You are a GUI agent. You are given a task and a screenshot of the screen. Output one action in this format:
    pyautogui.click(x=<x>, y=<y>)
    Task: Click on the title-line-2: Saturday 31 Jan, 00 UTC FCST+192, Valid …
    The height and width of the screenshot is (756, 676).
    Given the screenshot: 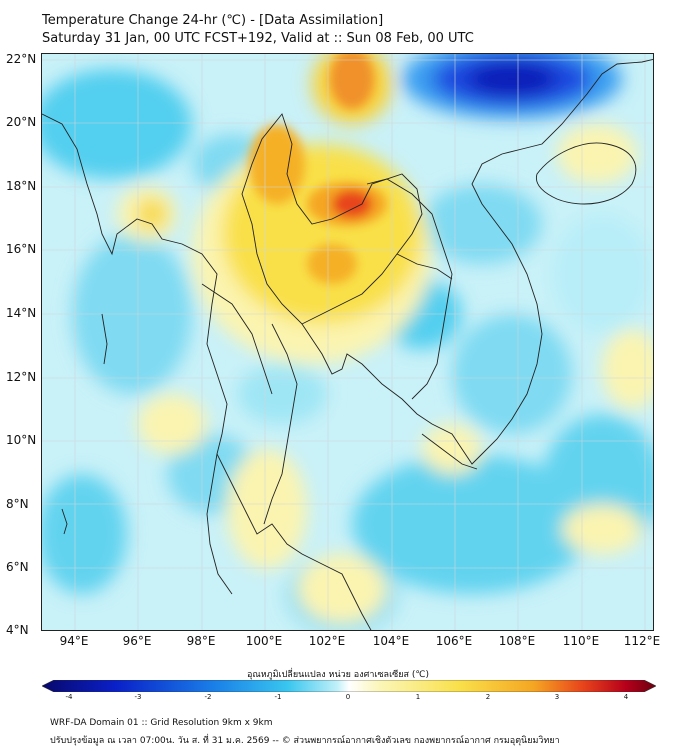 What is the action you would take?
    pyautogui.click(x=258, y=38)
    